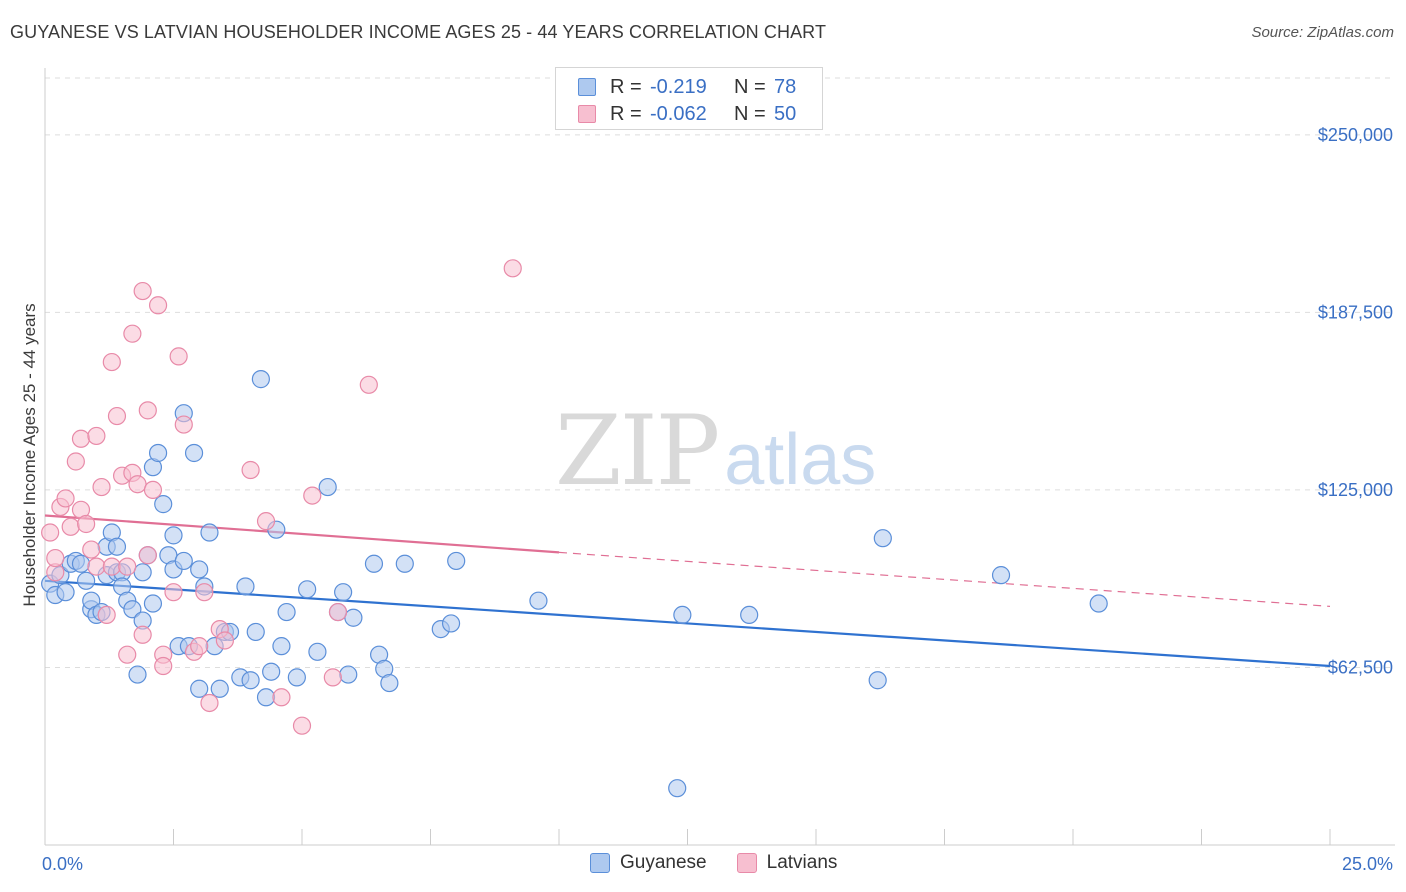  Describe the element at coordinates (785, 86) in the screenshot. I see `n-value: 78` at that location.